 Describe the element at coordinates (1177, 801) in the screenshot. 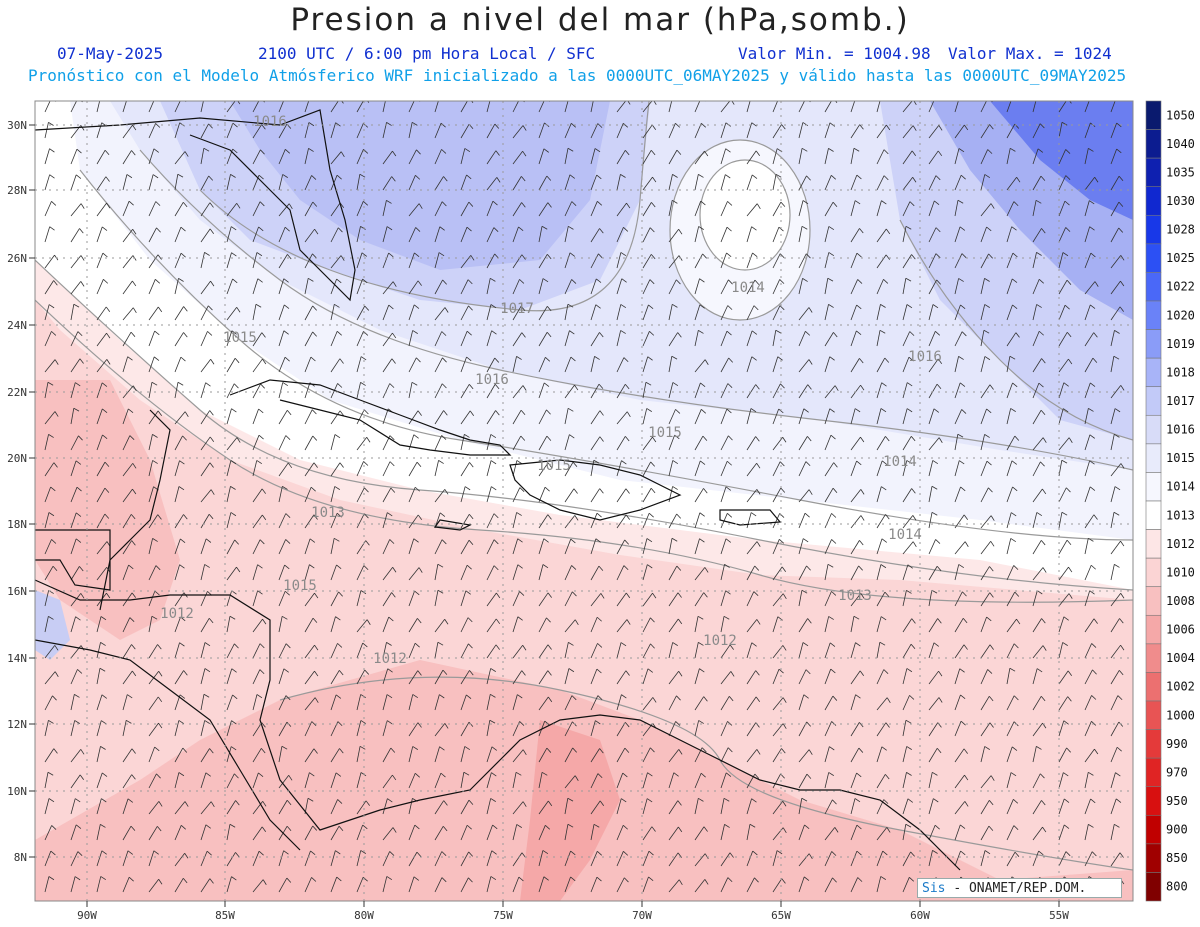

I see `colorbar-label: 950` at that location.